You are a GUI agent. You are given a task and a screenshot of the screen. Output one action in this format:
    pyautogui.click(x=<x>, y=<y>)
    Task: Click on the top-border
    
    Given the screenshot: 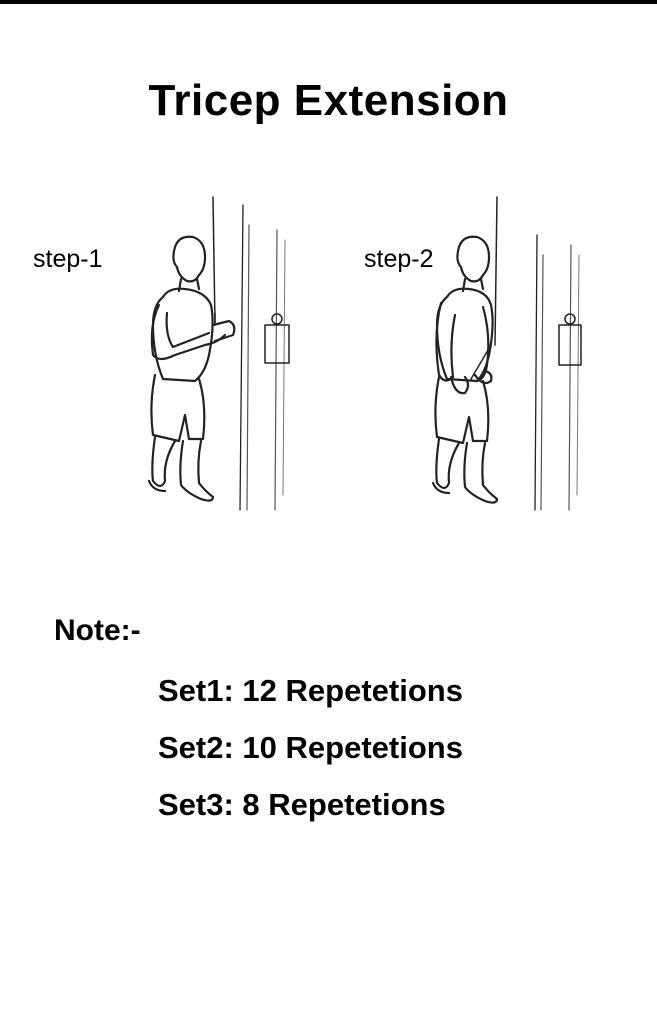 What is the action you would take?
    pyautogui.click(x=328, y=2)
    